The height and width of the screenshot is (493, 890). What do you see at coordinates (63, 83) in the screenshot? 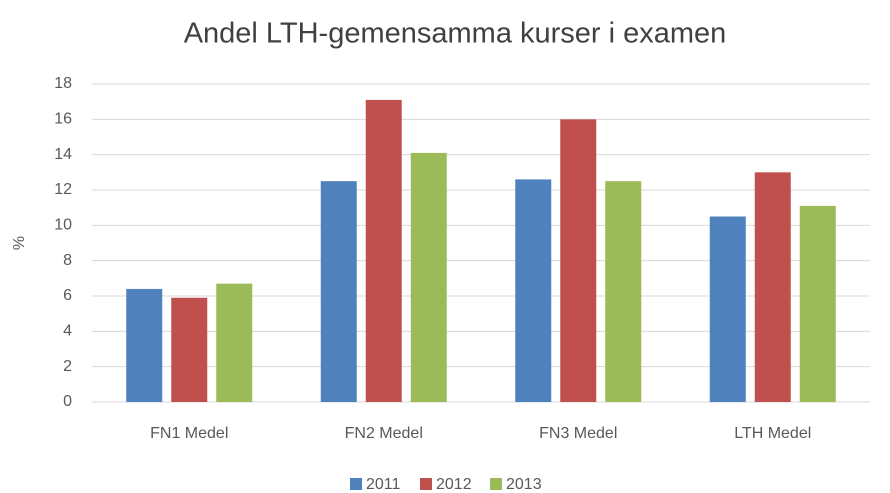
I see `y-tick-label: 18` at bounding box center [63, 83].